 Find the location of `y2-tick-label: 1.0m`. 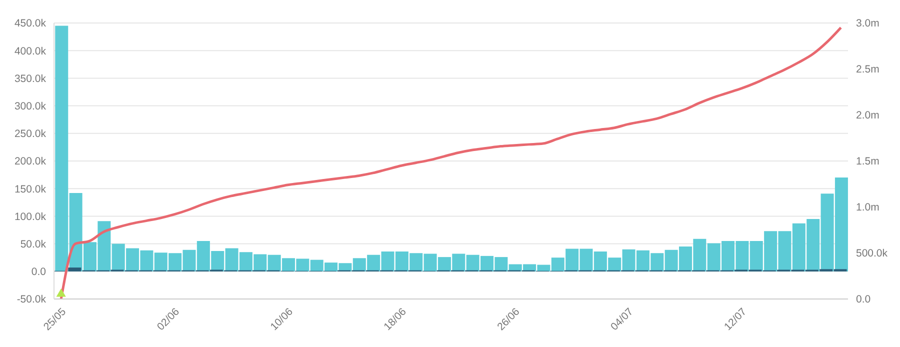

y2-tick-label: 1.0m is located at coordinates (868, 208).